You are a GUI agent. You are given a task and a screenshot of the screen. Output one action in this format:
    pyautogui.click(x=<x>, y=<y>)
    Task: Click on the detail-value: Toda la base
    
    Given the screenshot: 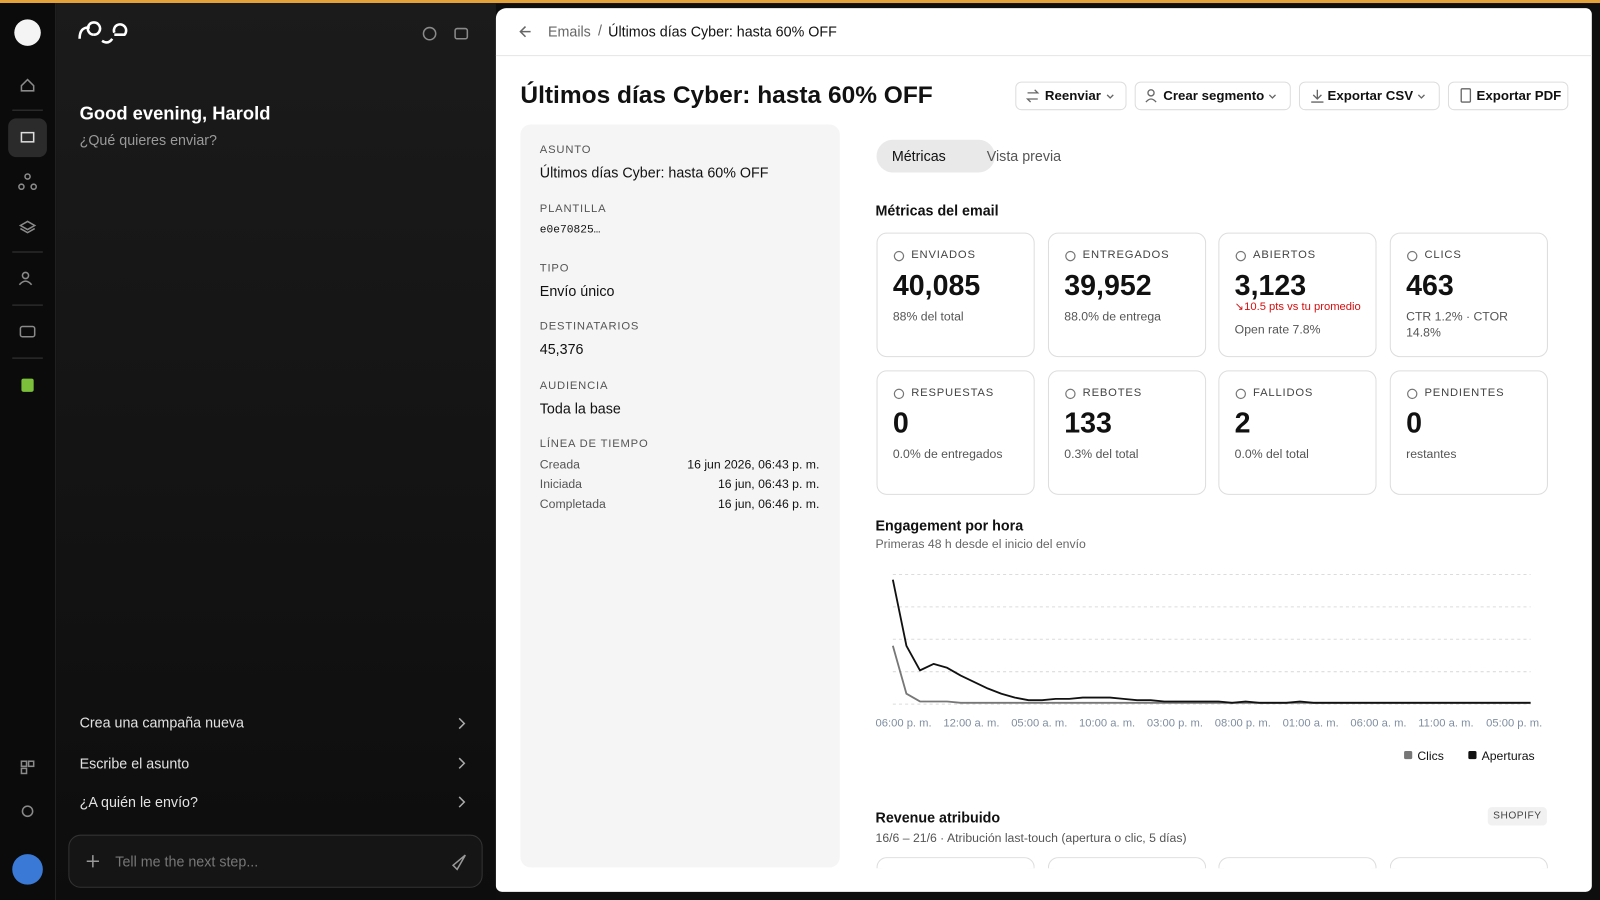 What is the action you would take?
    pyautogui.click(x=580, y=407)
    